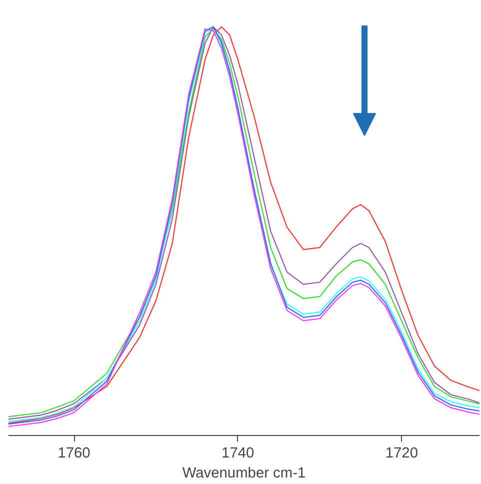 Image resolution: width=481 pixels, height=484 pixels. Describe the element at coordinates (238, 454) in the screenshot. I see `x-tick-label: 1740` at that location.